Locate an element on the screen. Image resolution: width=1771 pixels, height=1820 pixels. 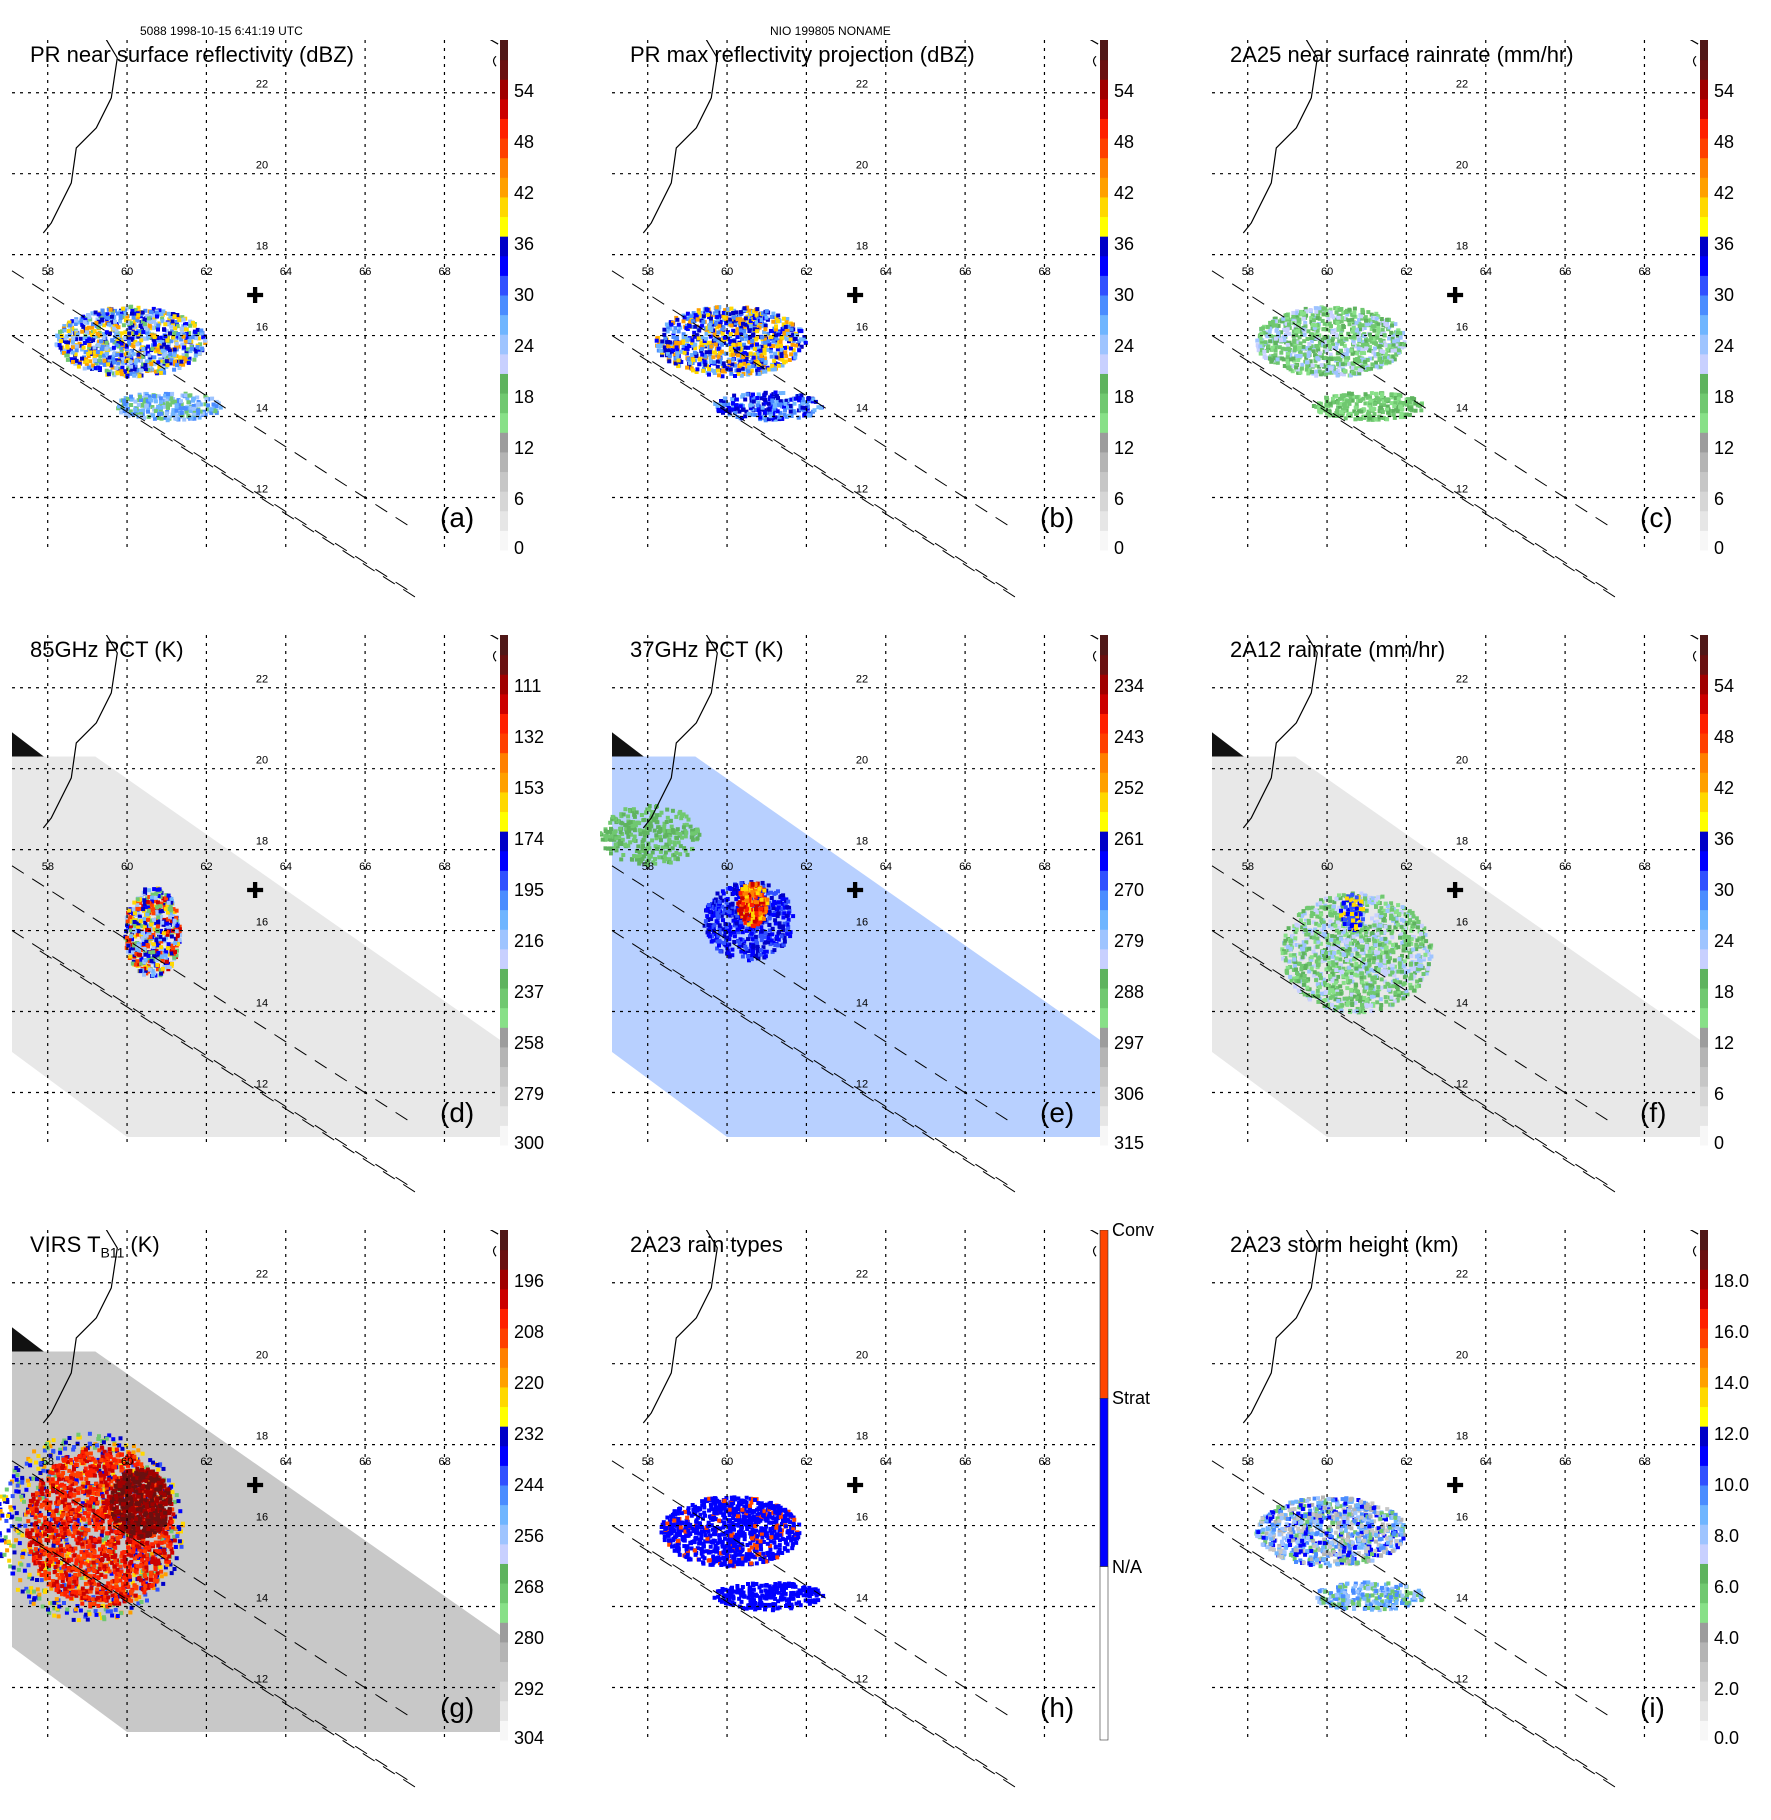
colorbar-tick-label: 30 is located at coordinates (1124, 295).